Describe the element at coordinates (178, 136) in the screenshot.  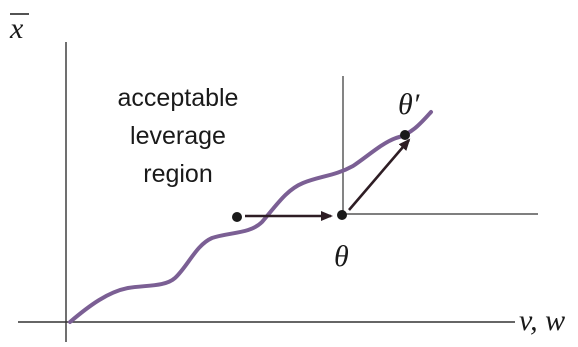
I see `region-label-line-2: leverage` at that location.